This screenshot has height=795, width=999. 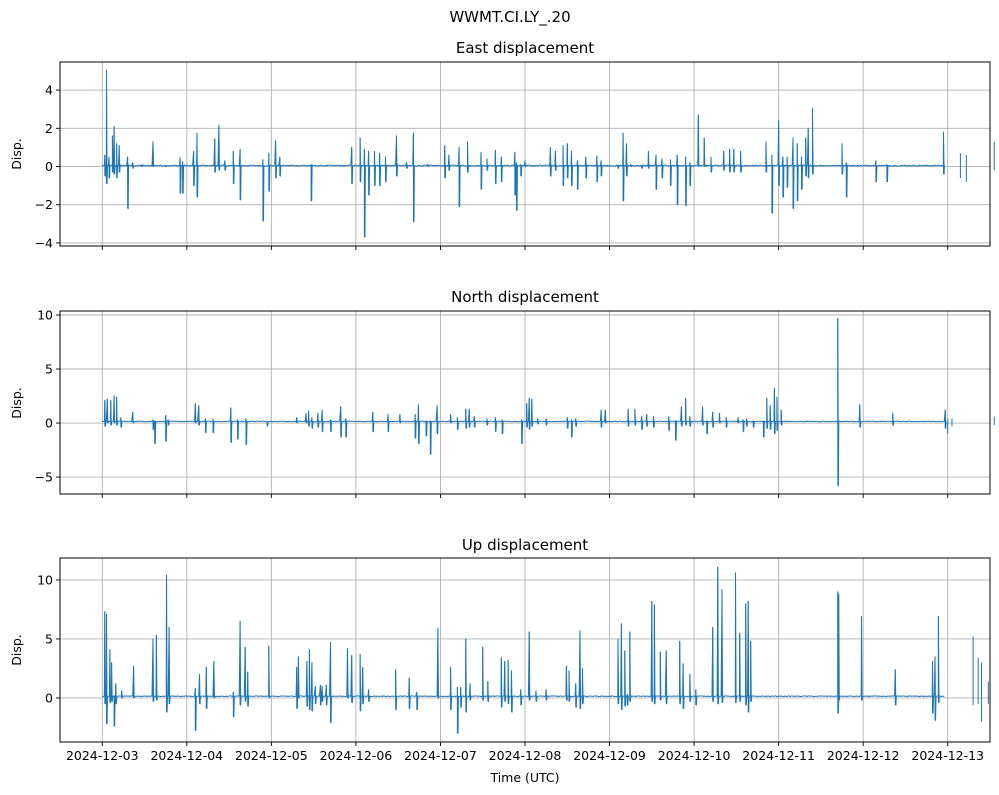 I want to click on x-tick-label: 2024-12-11, so click(x=778, y=755).